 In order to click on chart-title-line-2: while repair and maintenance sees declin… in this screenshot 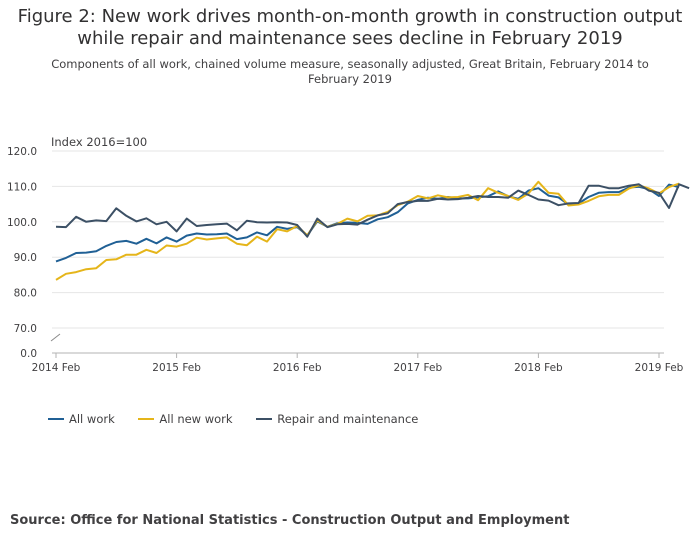, I will do `click(350, 38)`.